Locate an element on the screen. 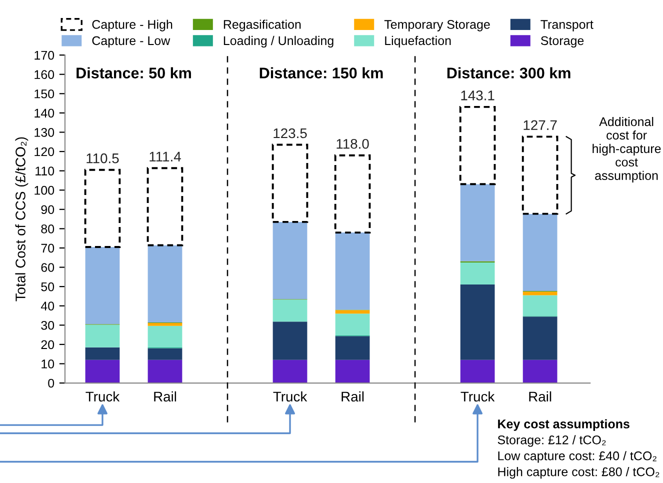  text: High capture cost: £80 / tCO₂ is located at coordinates (579, 473).